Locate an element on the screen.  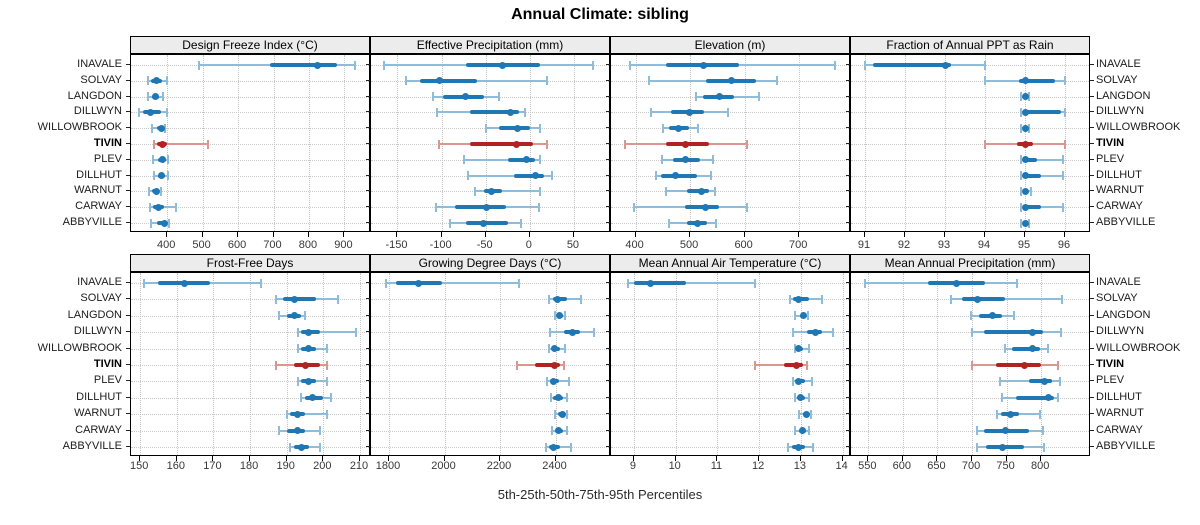
panel-strip: Frost-Free Days is located at coordinates (250, 263).